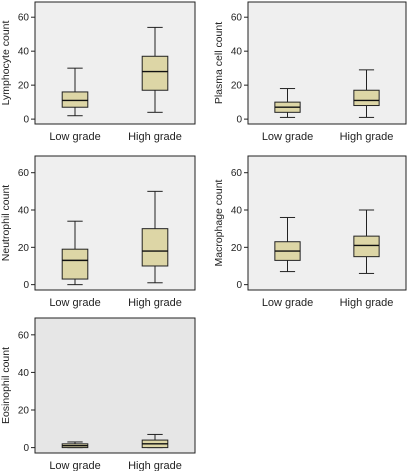  I want to click on y-axis-label: Neutrophil count, so click(6, 223).